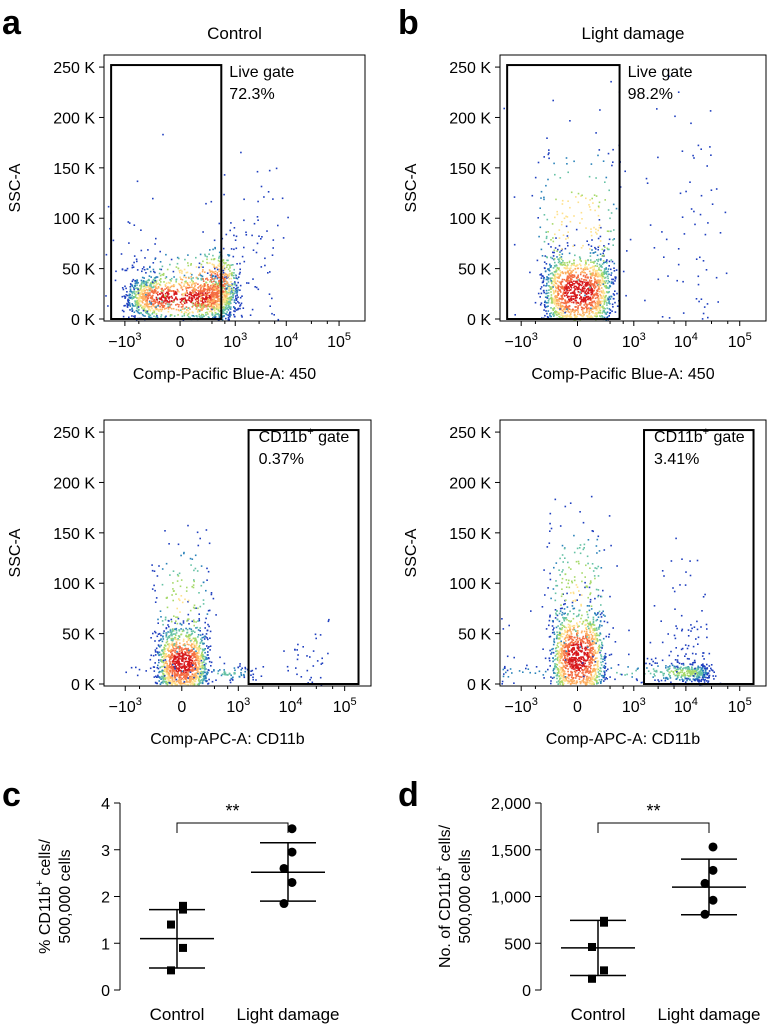 Image resolution: width=774 pixels, height=1024 pixels. Describe the element at coordinates (234, 33) in the screenshot. I see `chart-title: Control` at that location.